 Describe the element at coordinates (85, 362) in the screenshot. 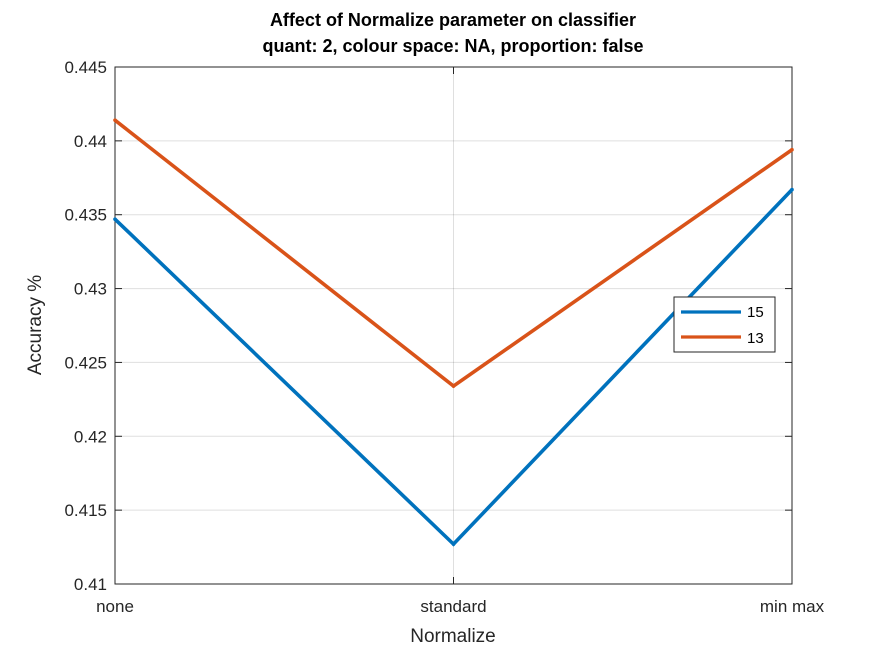

I see `y-tick-label-0-425: 0.425` at that location.